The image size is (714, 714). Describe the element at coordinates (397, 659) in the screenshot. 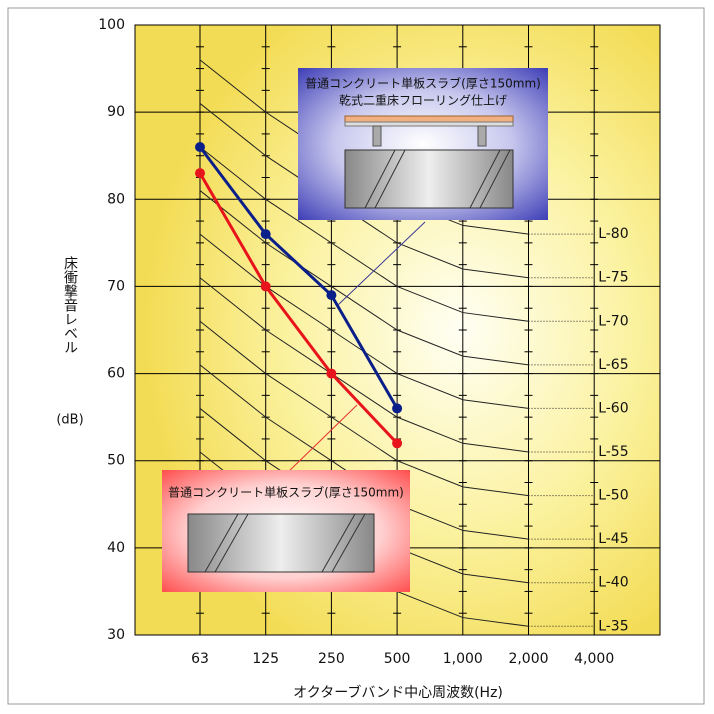

I see `x-tick-label: 500` at that location.